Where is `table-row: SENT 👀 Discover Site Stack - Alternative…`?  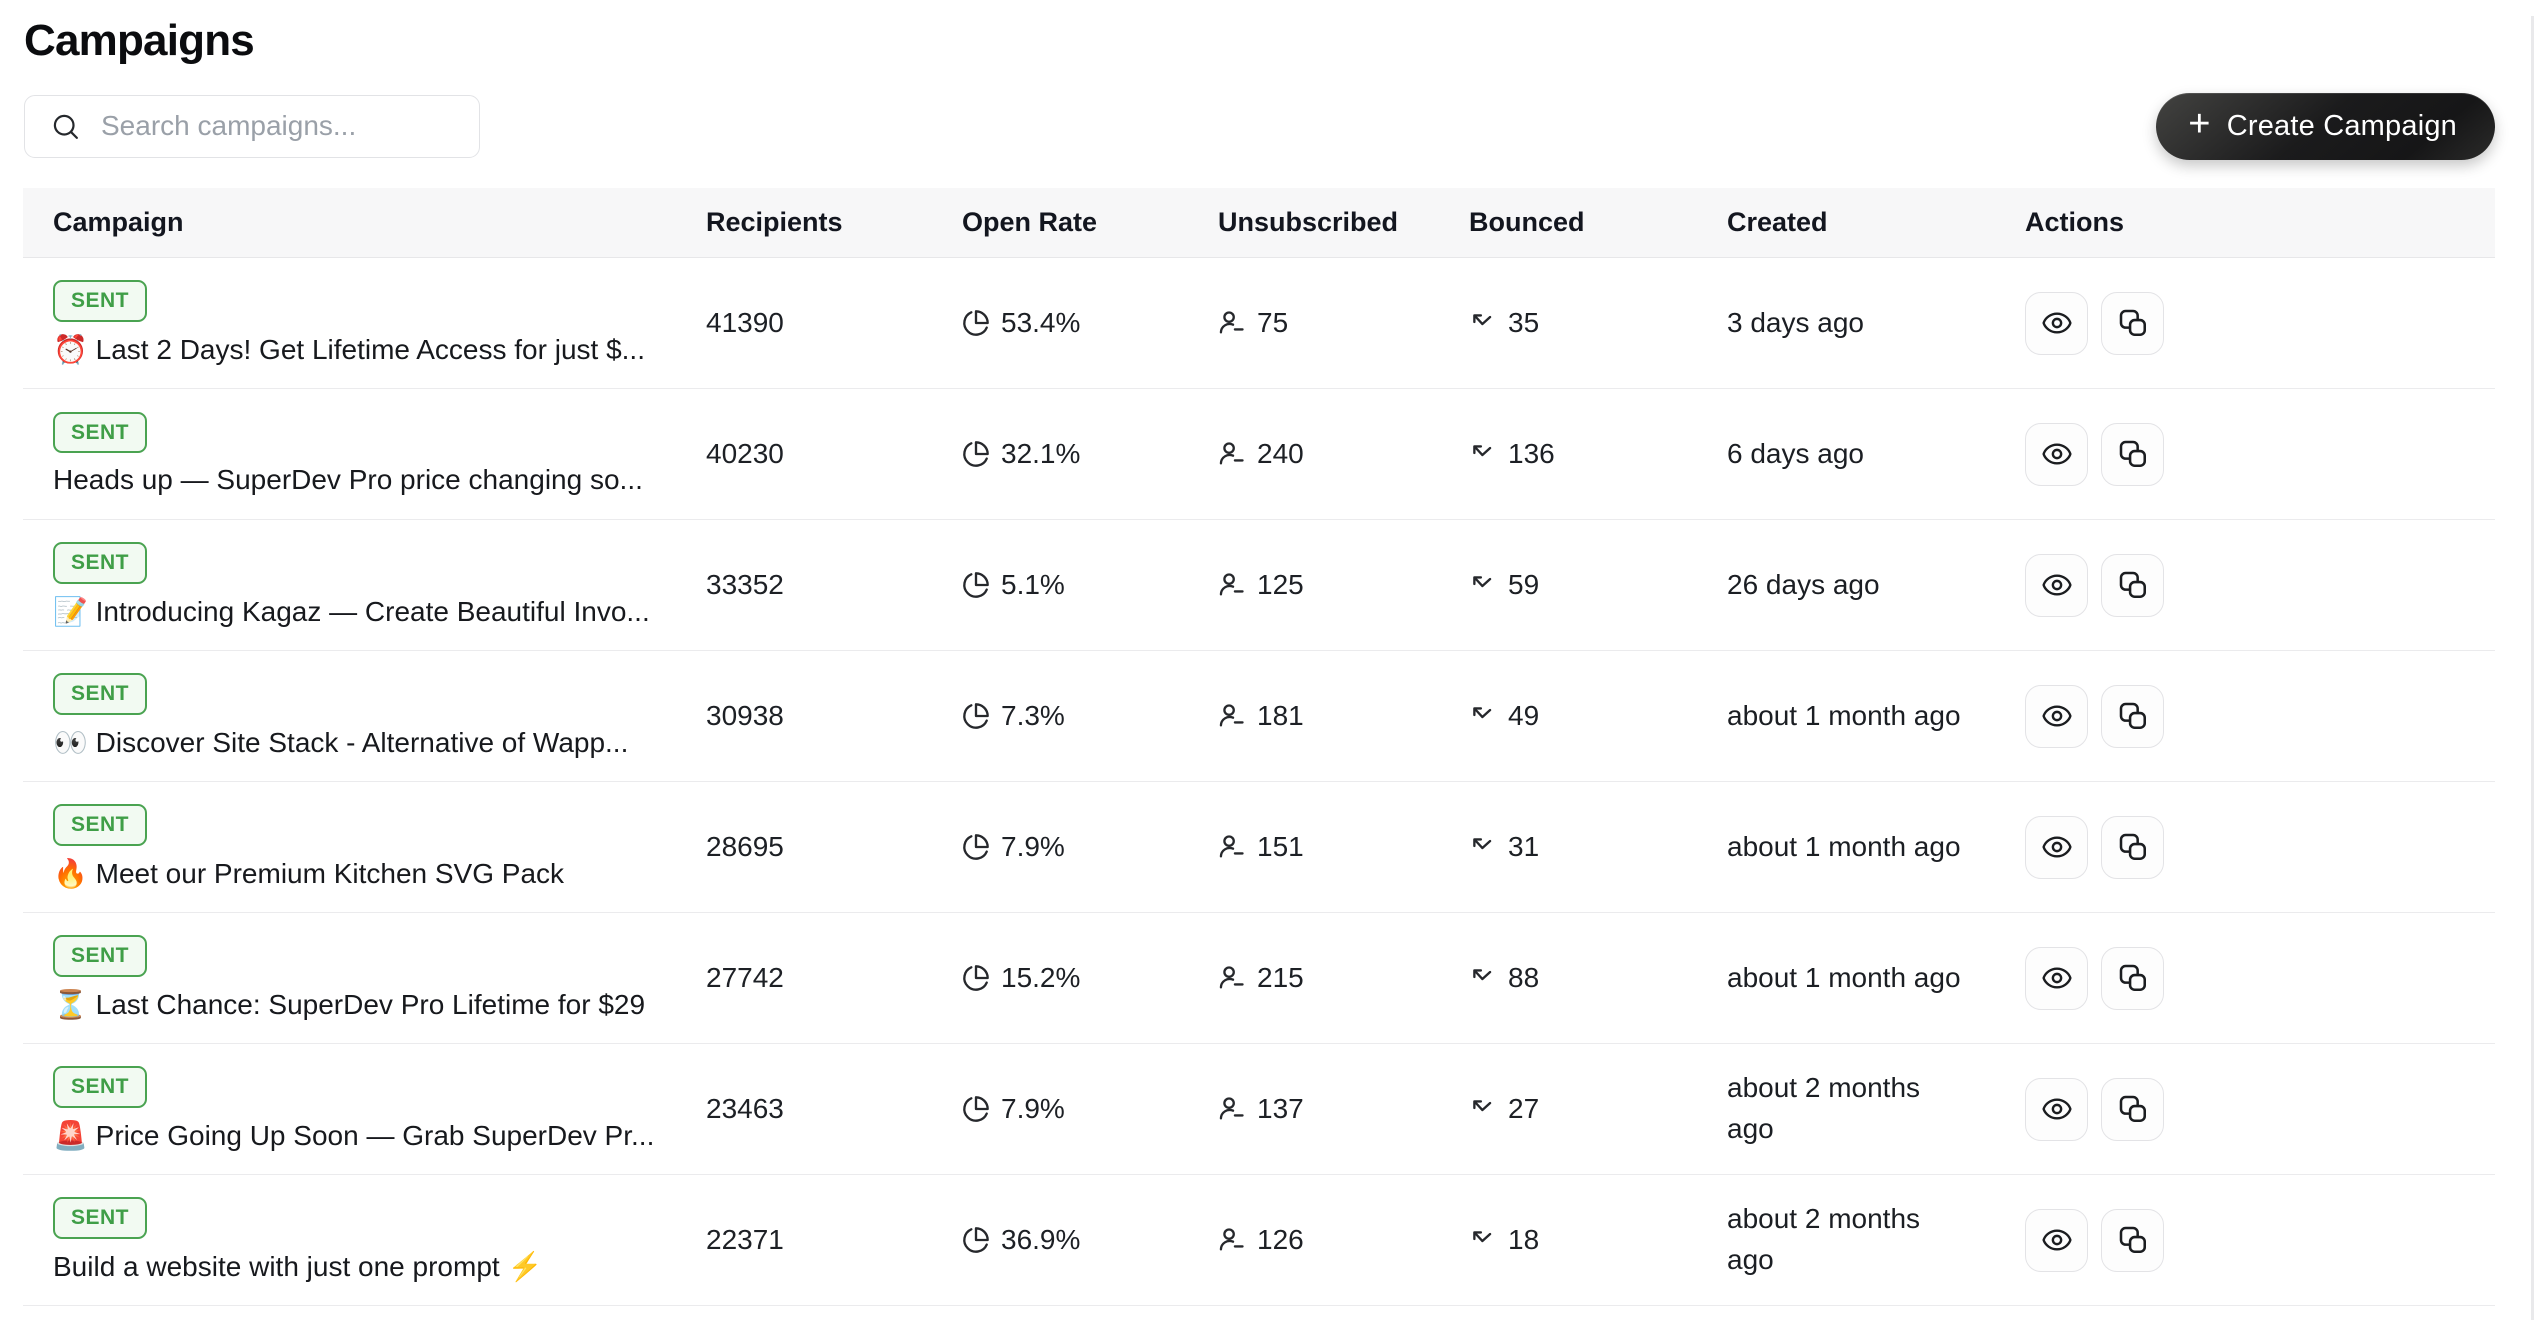 table-row: SENT 👀 Discover Site Stack - Alternative… is located at coordinates (1259, 716).